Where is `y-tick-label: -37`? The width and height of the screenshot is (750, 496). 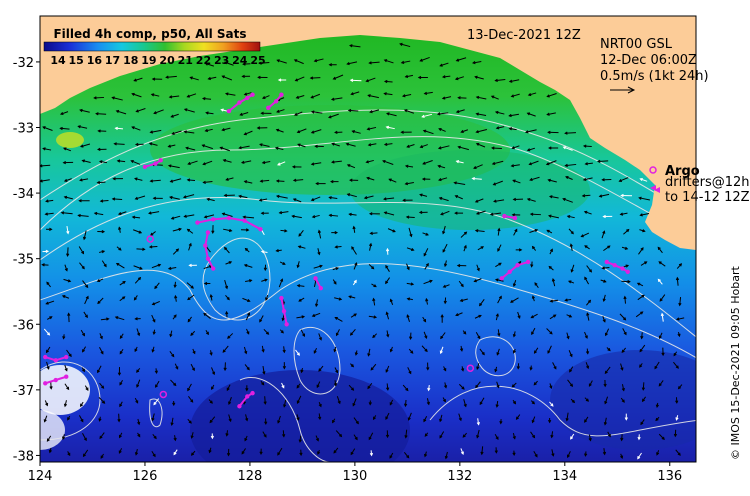 y-tick-label: -37 is located at coordinates (23, 391).